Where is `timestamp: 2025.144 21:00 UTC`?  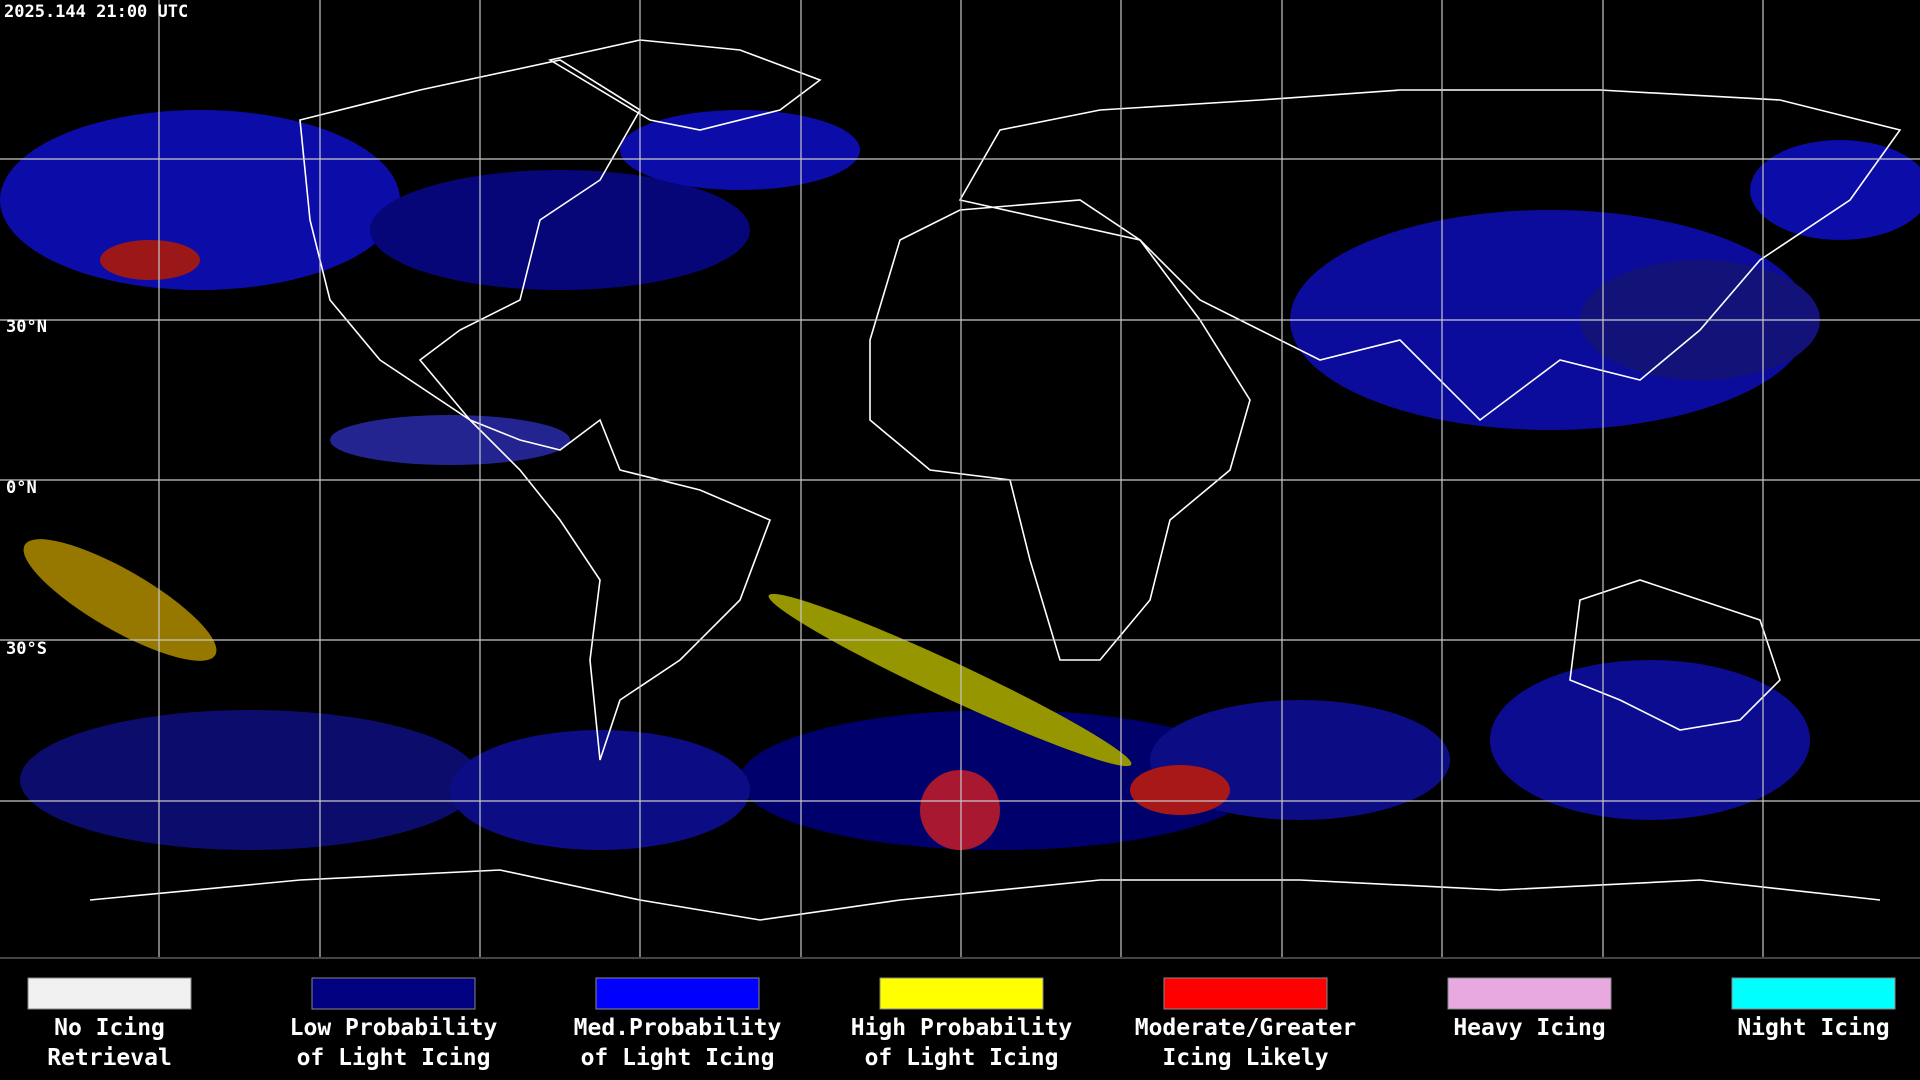
timestamp: 2025.144 21:00 UTC is located at coordinates (96, 12).